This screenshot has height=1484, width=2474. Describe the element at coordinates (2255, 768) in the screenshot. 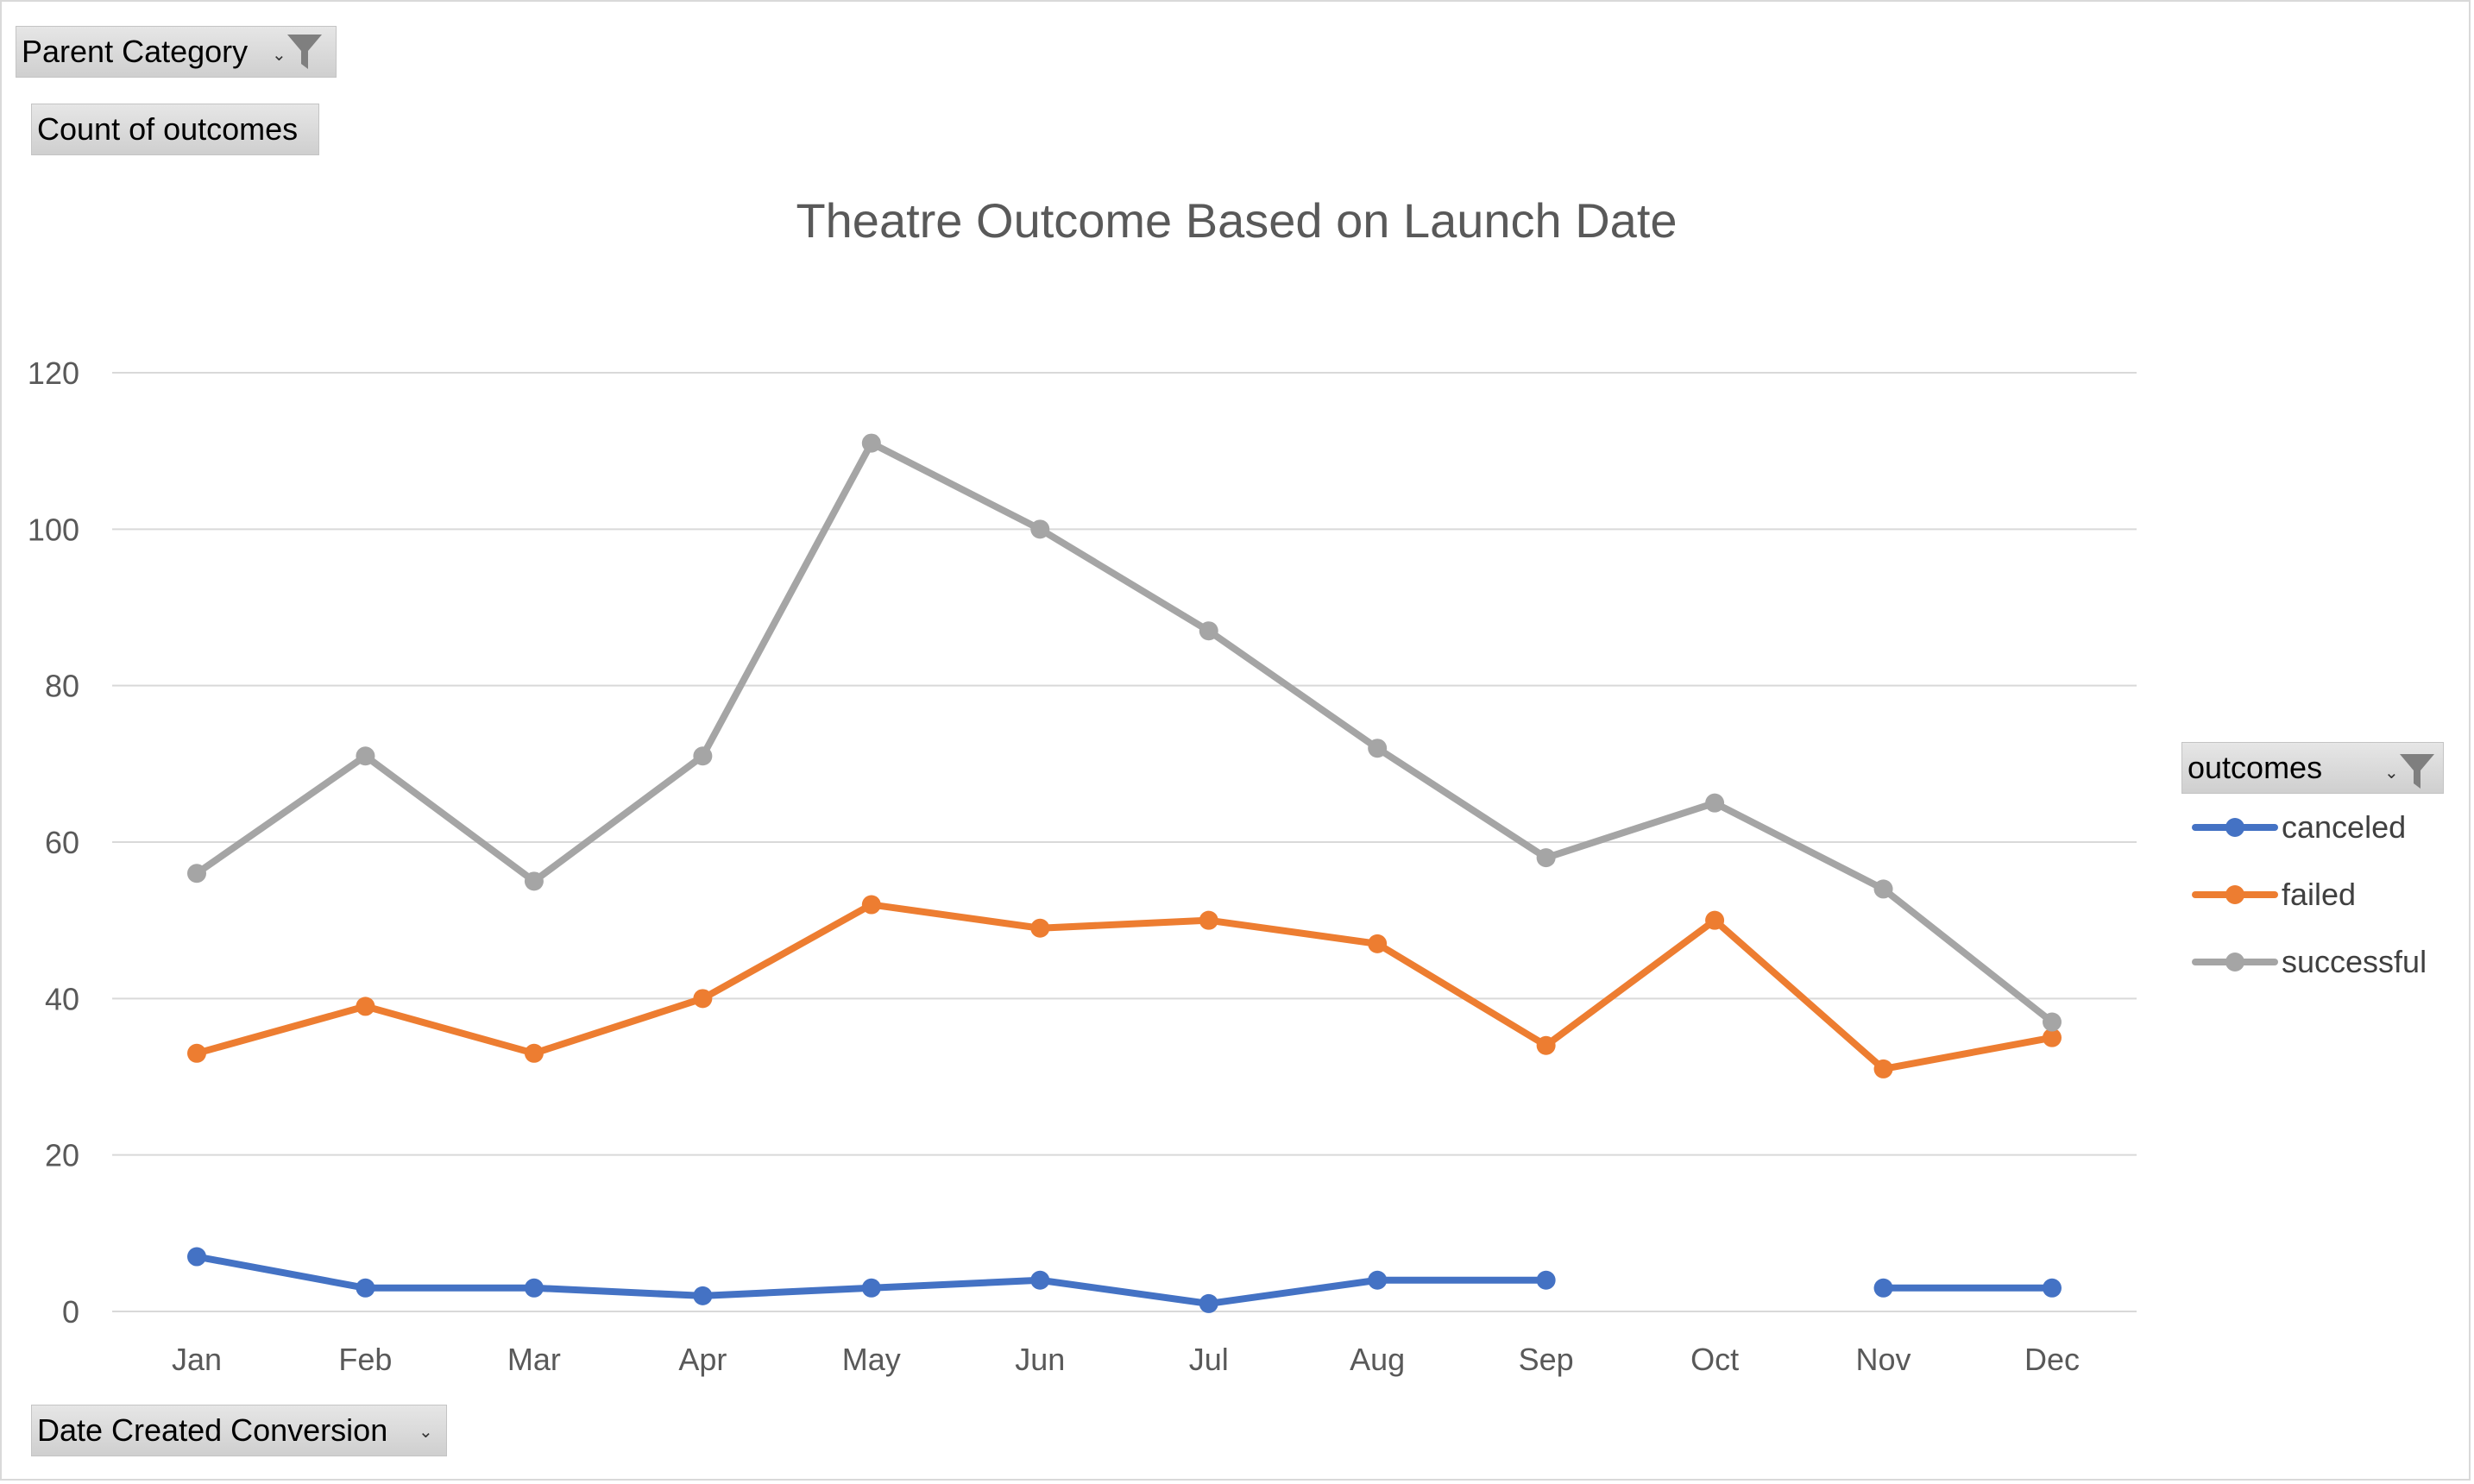

I see `legend-field-label: outcomes` at that location.